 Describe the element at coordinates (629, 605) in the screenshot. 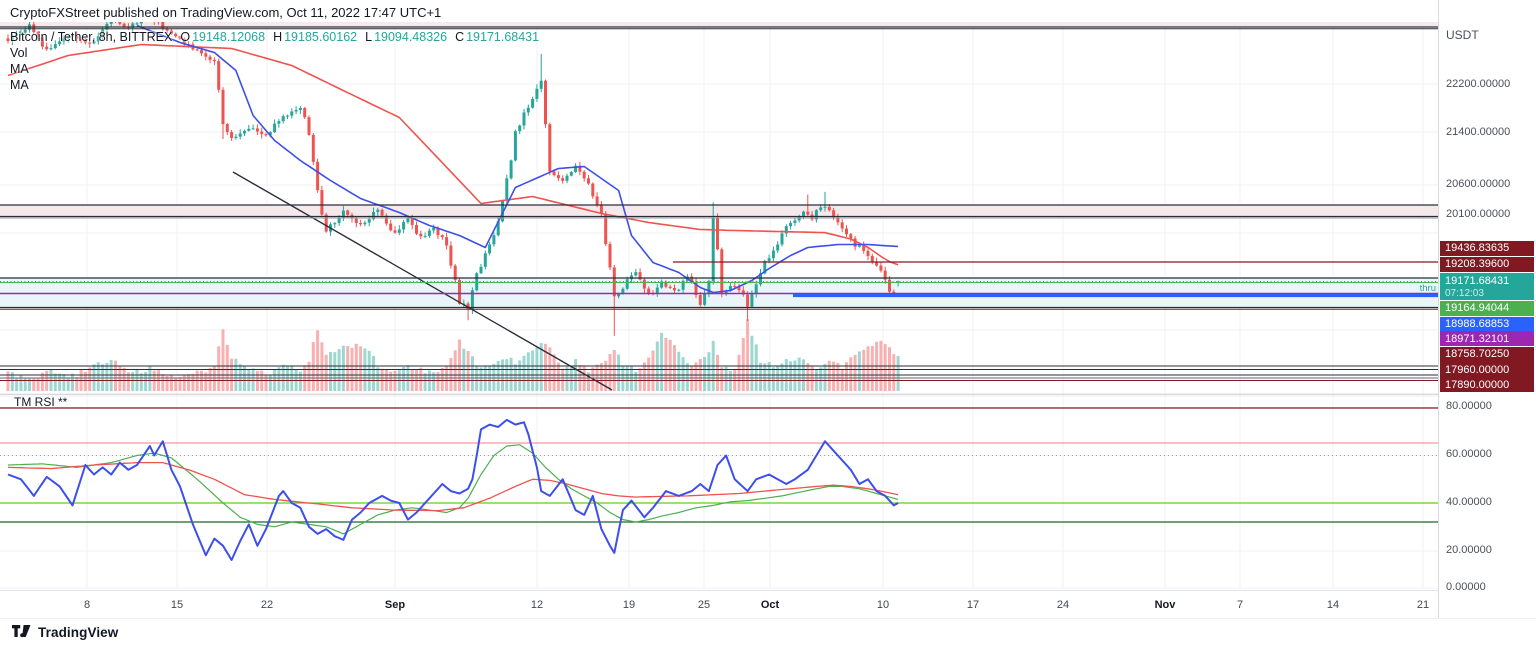

I see `time-axis-tick: 19` at that location.